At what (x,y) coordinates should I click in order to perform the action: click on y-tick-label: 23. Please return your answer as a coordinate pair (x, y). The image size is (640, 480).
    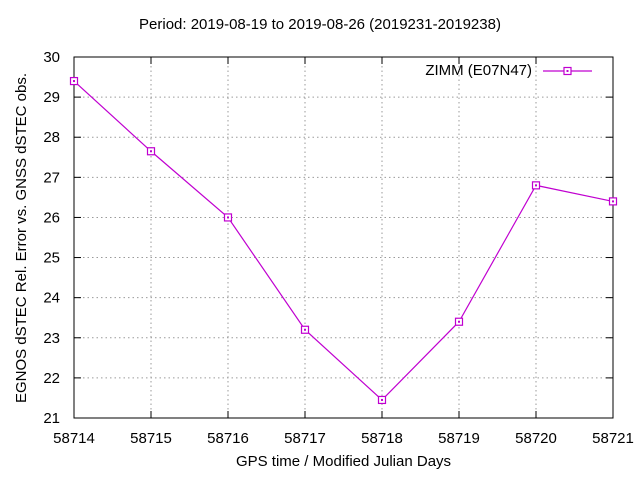
    Looking at the image, I should click on (51, 338).